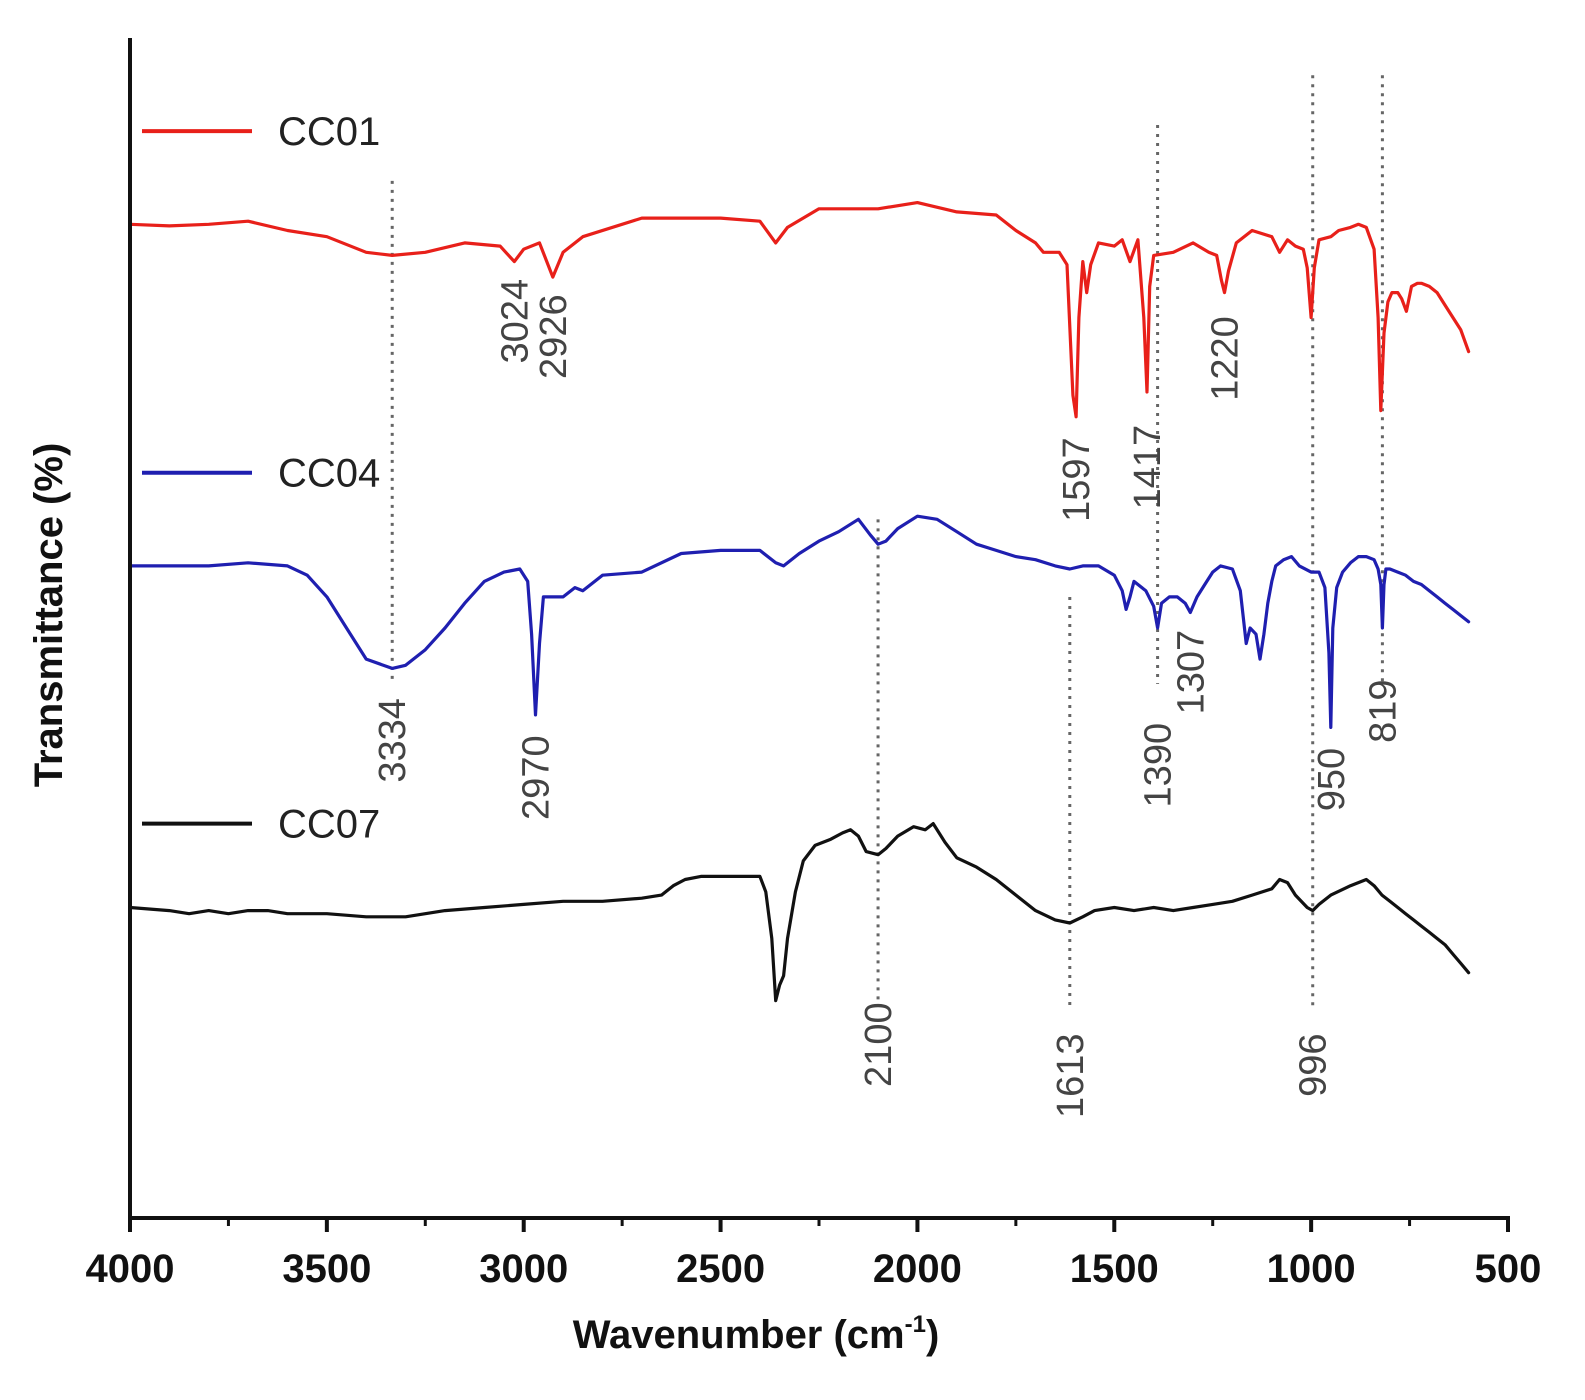  What do you see at coordinates (1226, 358) in the screenshot?
I see `peak-label-1220: 1220` at bounding box center [1226, 358].